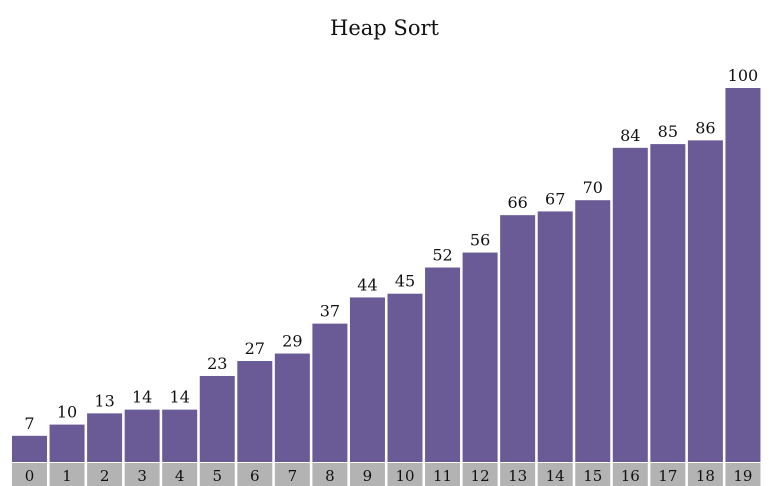 This screenshot has height=486, width=769. I want to click on value-label-18: 86, so click(705, 127).